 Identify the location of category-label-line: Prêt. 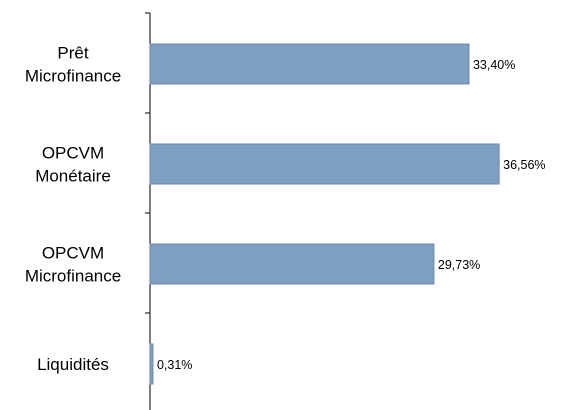
(72, 53).